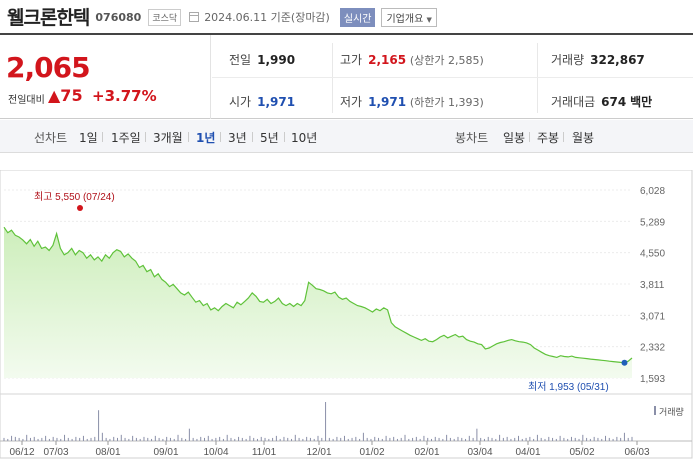 The image size is (693, 459). Describe the element at coordinates (514, 138) in the screenshot. I see `tab-candle-daily: 일봉` at that location.